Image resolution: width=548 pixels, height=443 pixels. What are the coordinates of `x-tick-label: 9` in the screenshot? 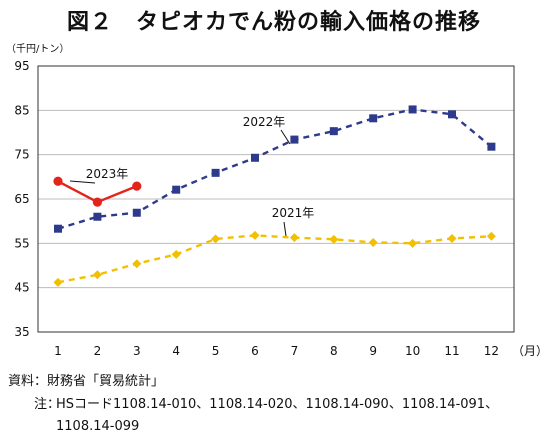 It's located at (373, 351).